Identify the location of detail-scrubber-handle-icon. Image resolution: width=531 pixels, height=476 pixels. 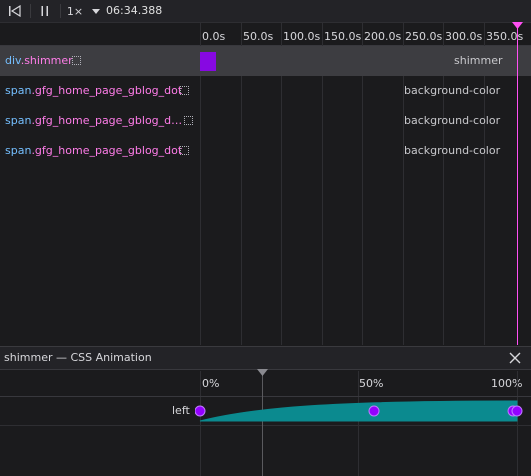
(262, 373).